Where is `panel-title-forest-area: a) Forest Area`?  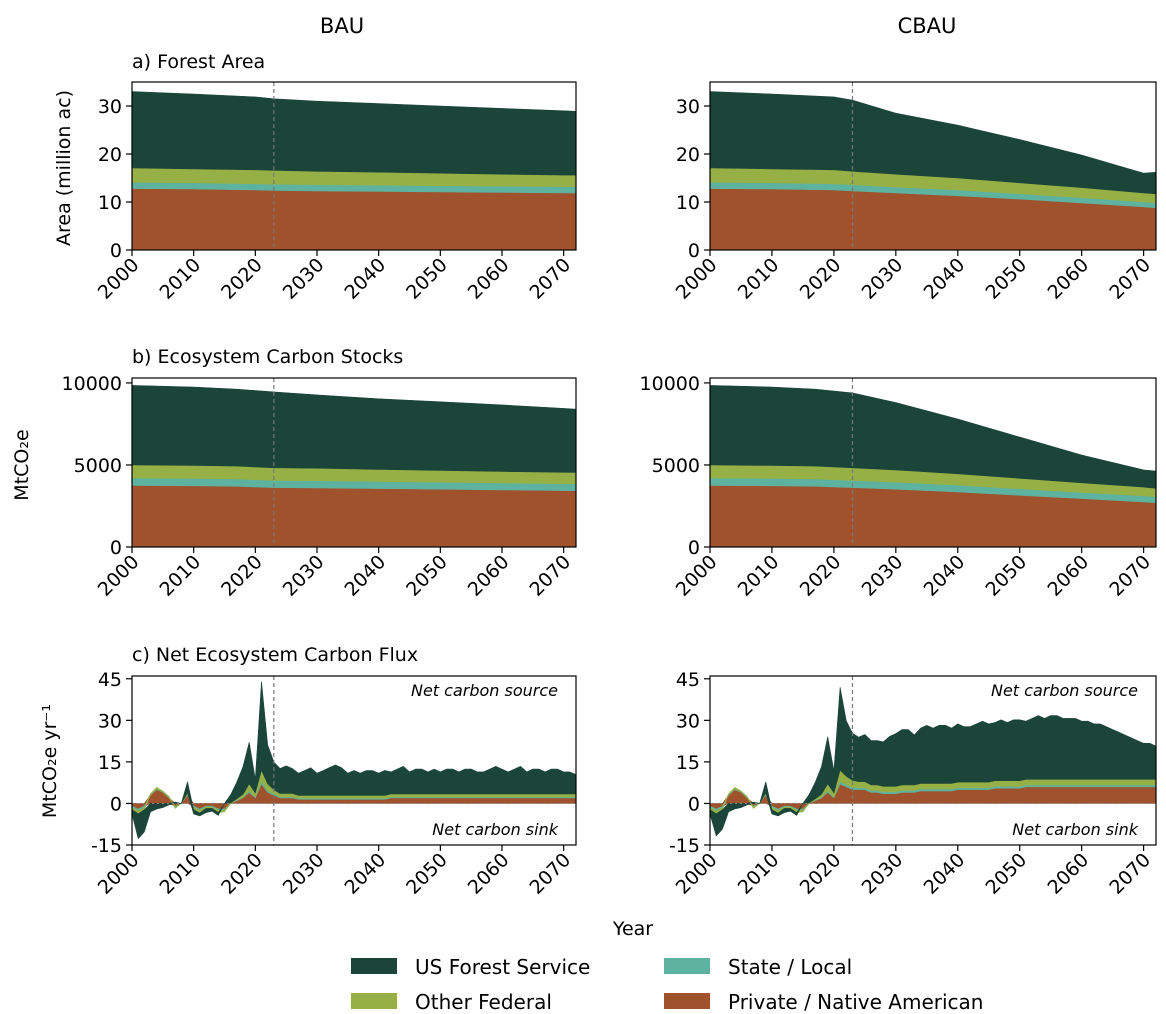 panel-title-forest-area: a) Forest Area is located at coordinates (198, 62).